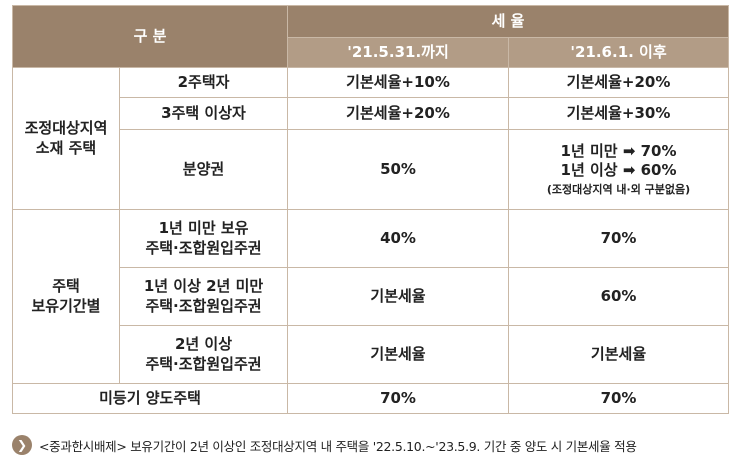 The width and height of the screenshot is (740, 465). Describe the element at coordinates (619, 354) in the screenshot. I see `rate-after: 기본세율` at that location.